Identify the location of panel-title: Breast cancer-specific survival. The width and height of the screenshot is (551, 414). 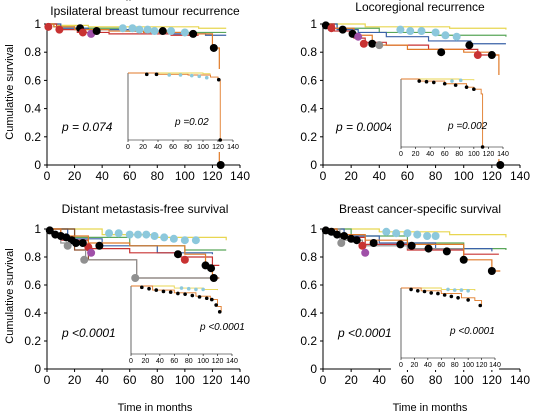
(420, 209).